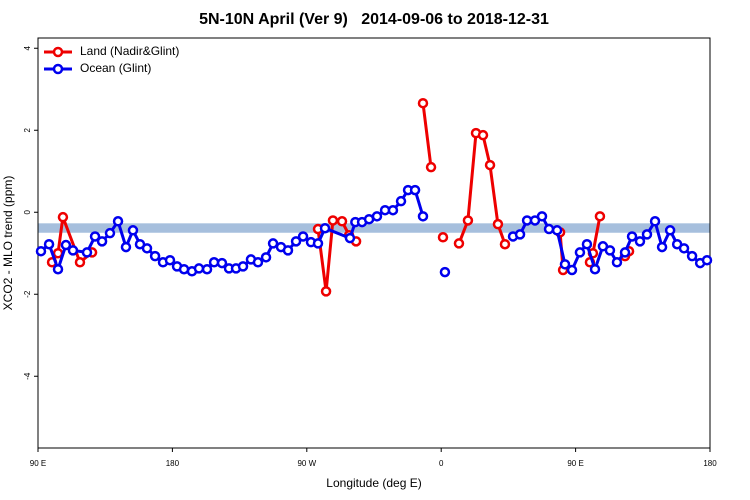 This screenshot has height=500, width=750. I want to click on legend-label: Ocean (Glint), so click(115, 68).